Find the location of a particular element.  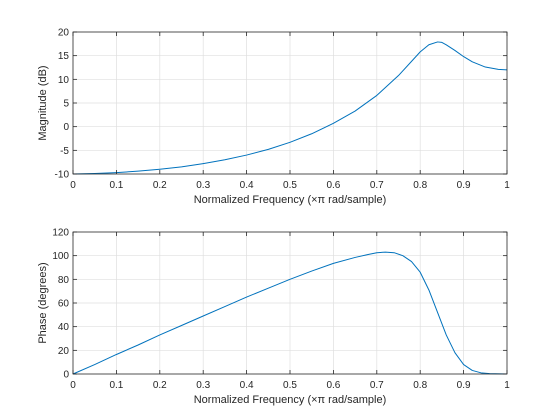

y-tick-label: 10 is located at coordinates (64, 80).